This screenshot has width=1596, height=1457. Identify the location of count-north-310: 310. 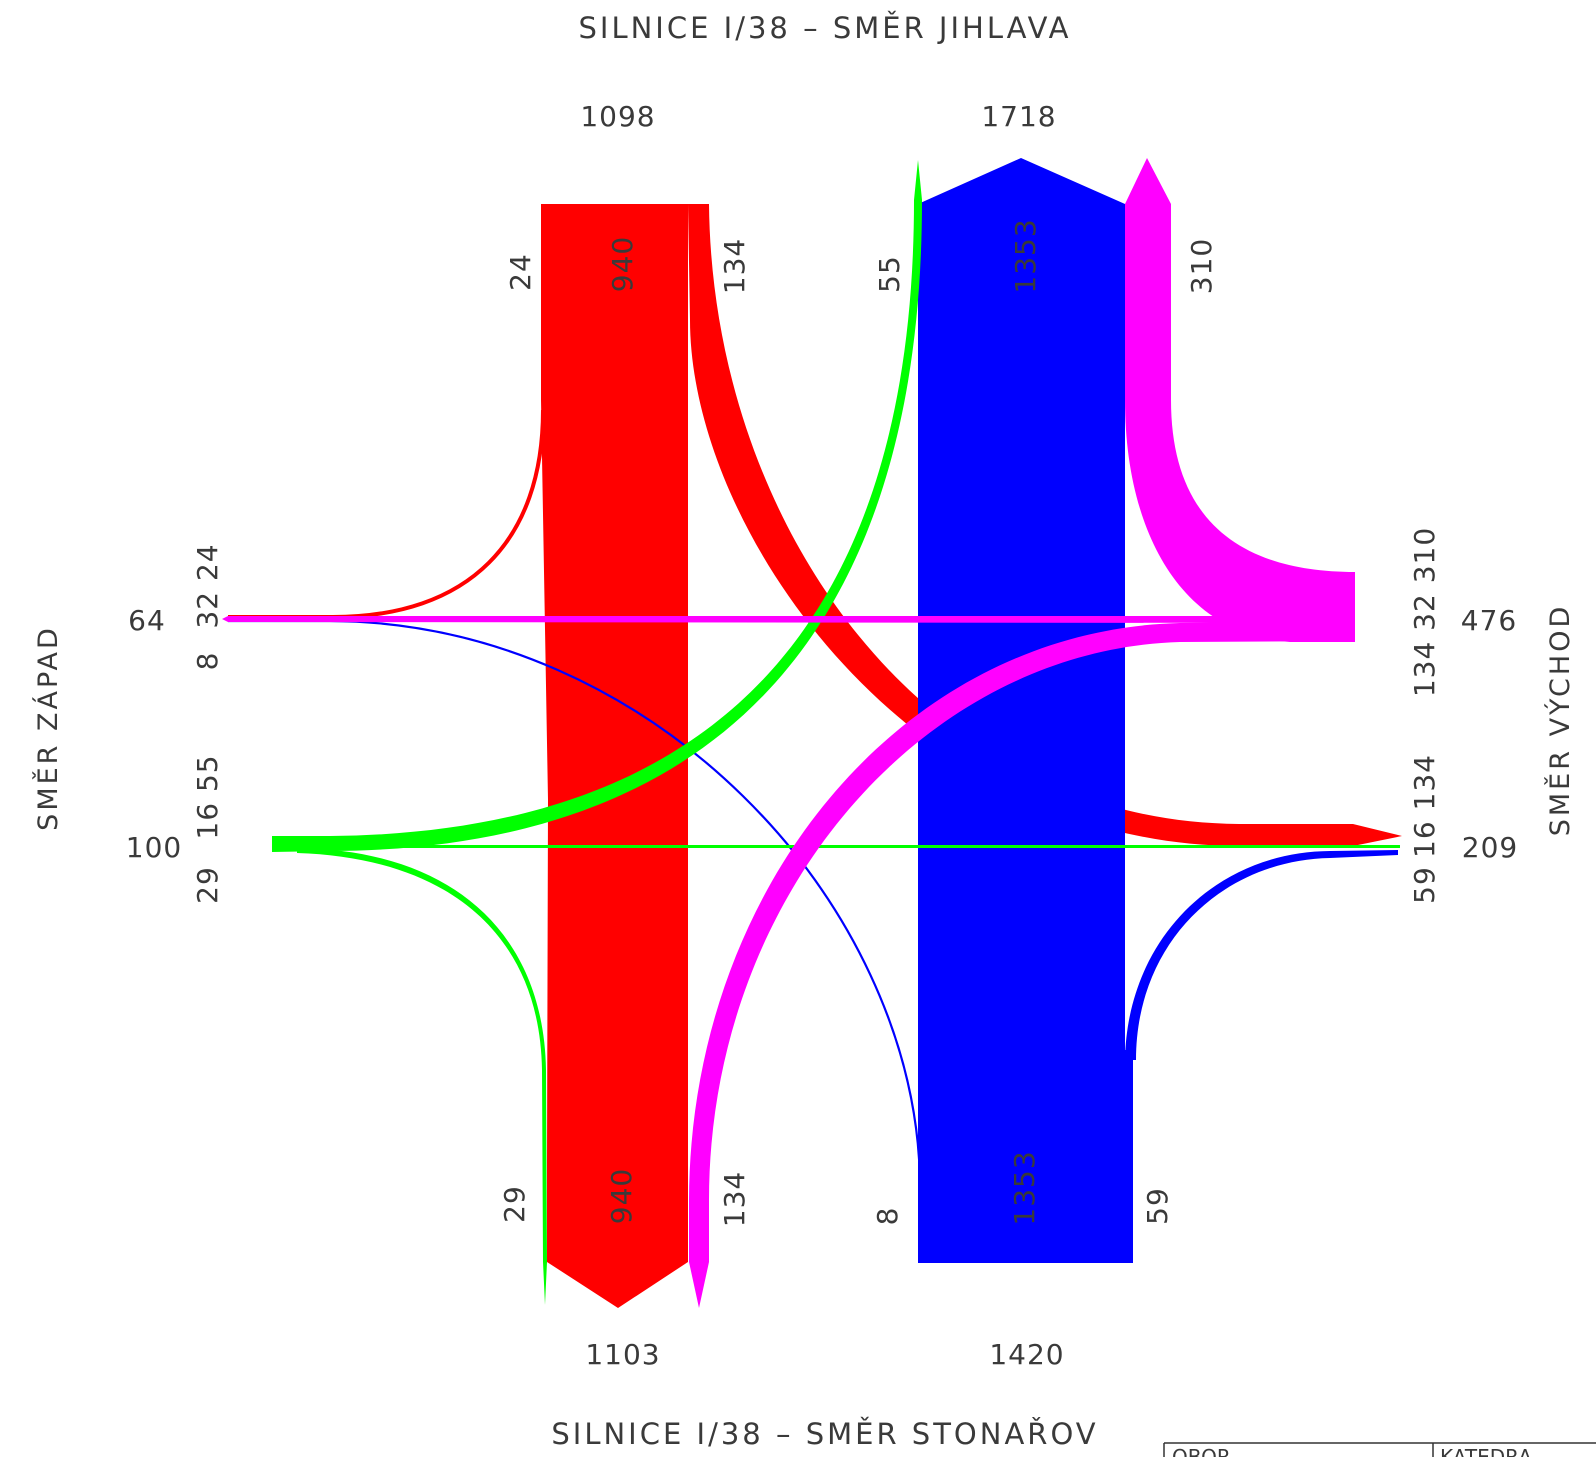
(1201, 266).